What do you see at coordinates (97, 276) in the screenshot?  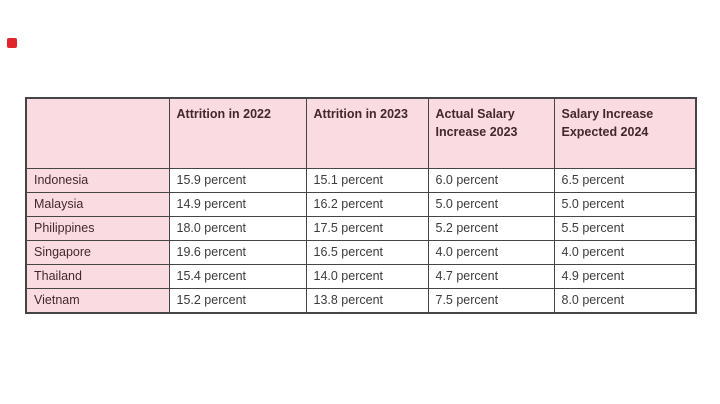 I see `row-label: Thailand` at bounding box center [97, 276].